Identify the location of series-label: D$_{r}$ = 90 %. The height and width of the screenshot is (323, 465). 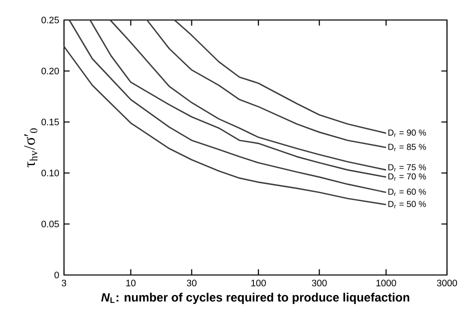
(407, 133).